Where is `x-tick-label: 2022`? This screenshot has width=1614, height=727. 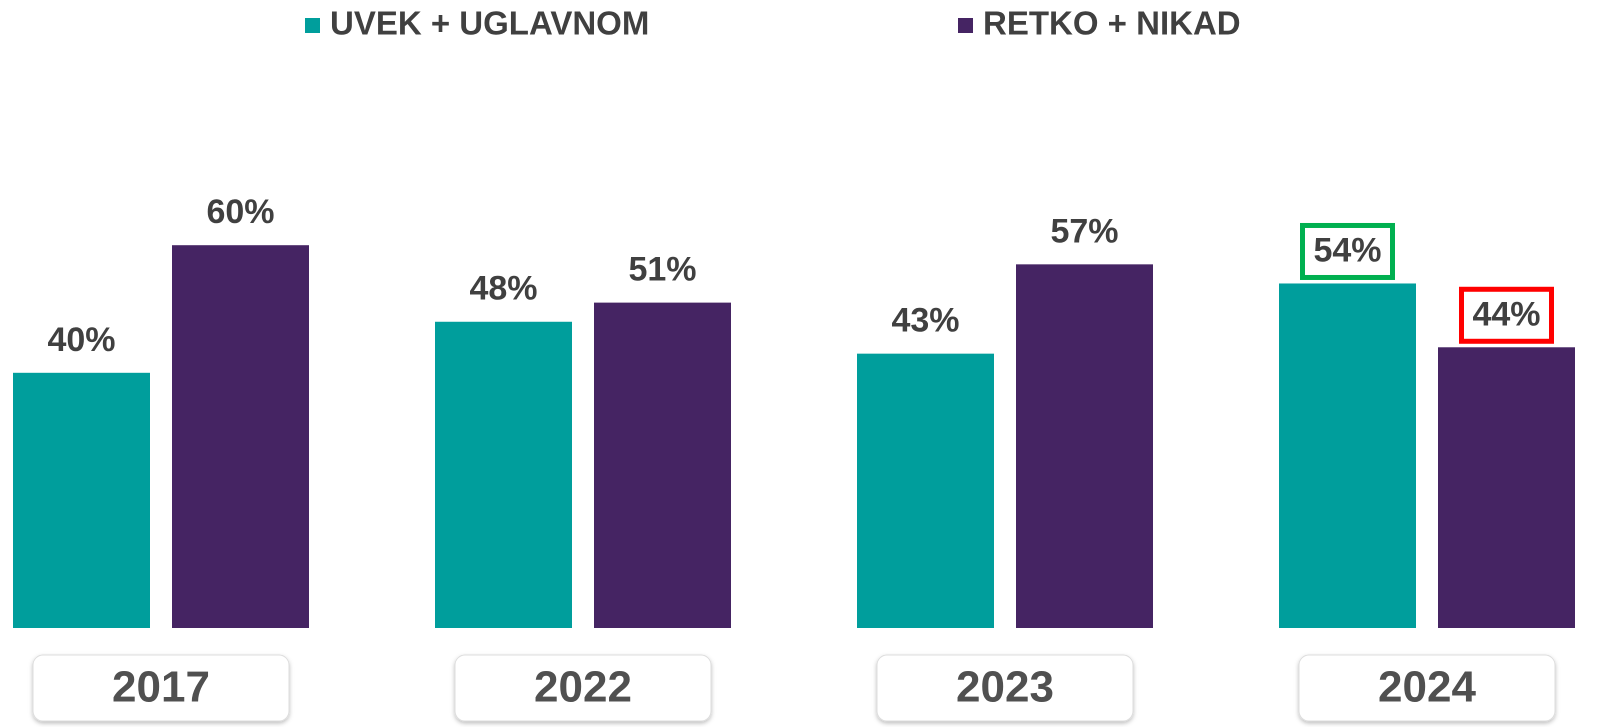
x-tick-label: 2022 is located at coordinates (583, 687).